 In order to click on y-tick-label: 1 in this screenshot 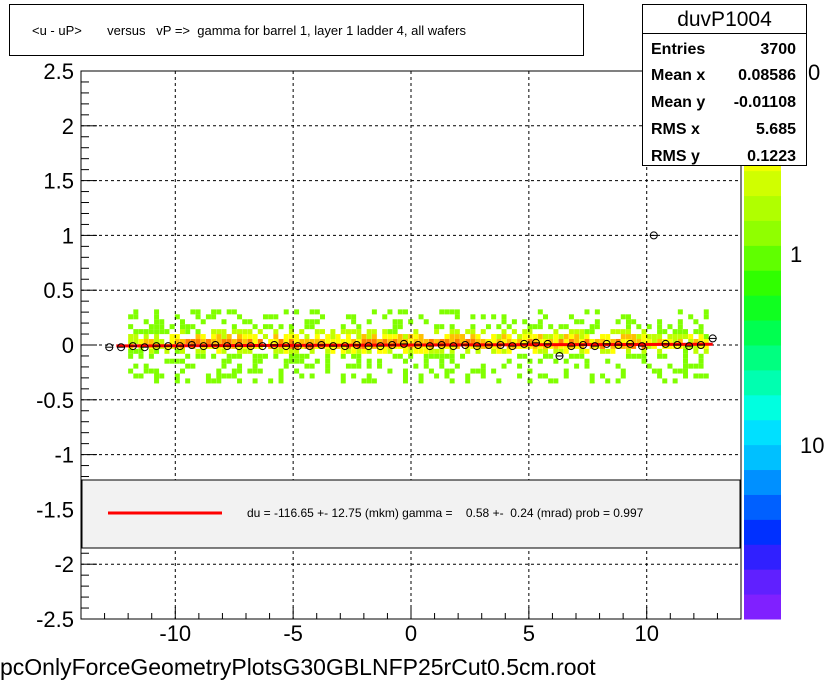, I will do `click(68, 235)`.